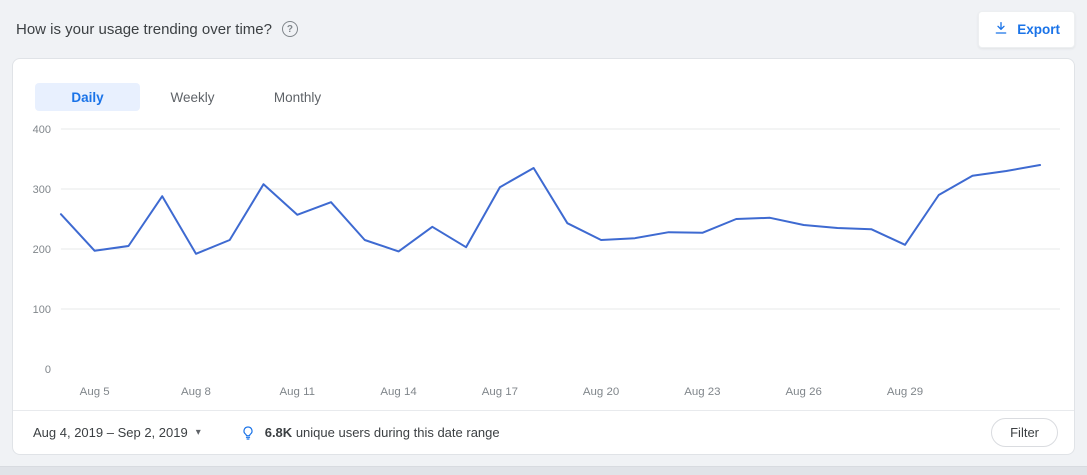  I want to click on filter-button: Filter, so click(1024, 432).